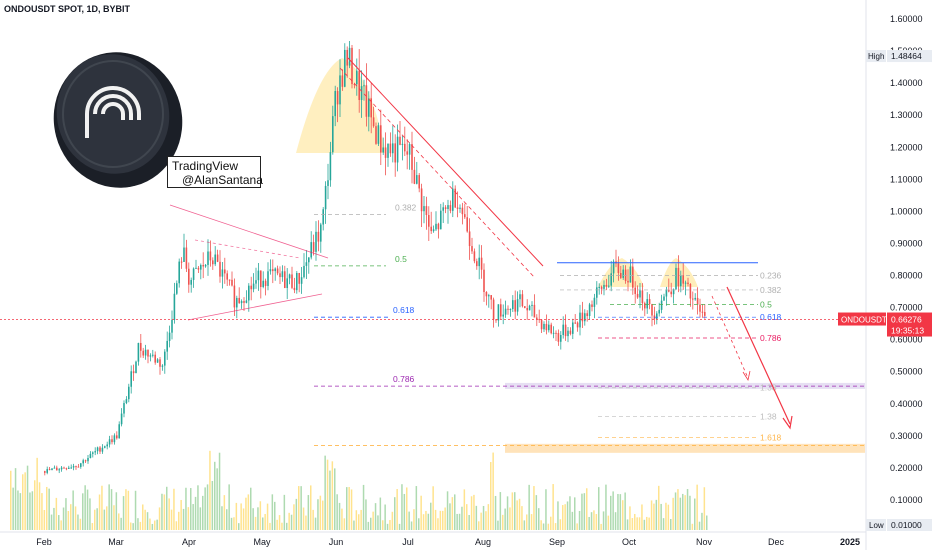 The width and height of the screenshot is (932, 550). I want to click on time-axis-tick: May, so click(262, 542).